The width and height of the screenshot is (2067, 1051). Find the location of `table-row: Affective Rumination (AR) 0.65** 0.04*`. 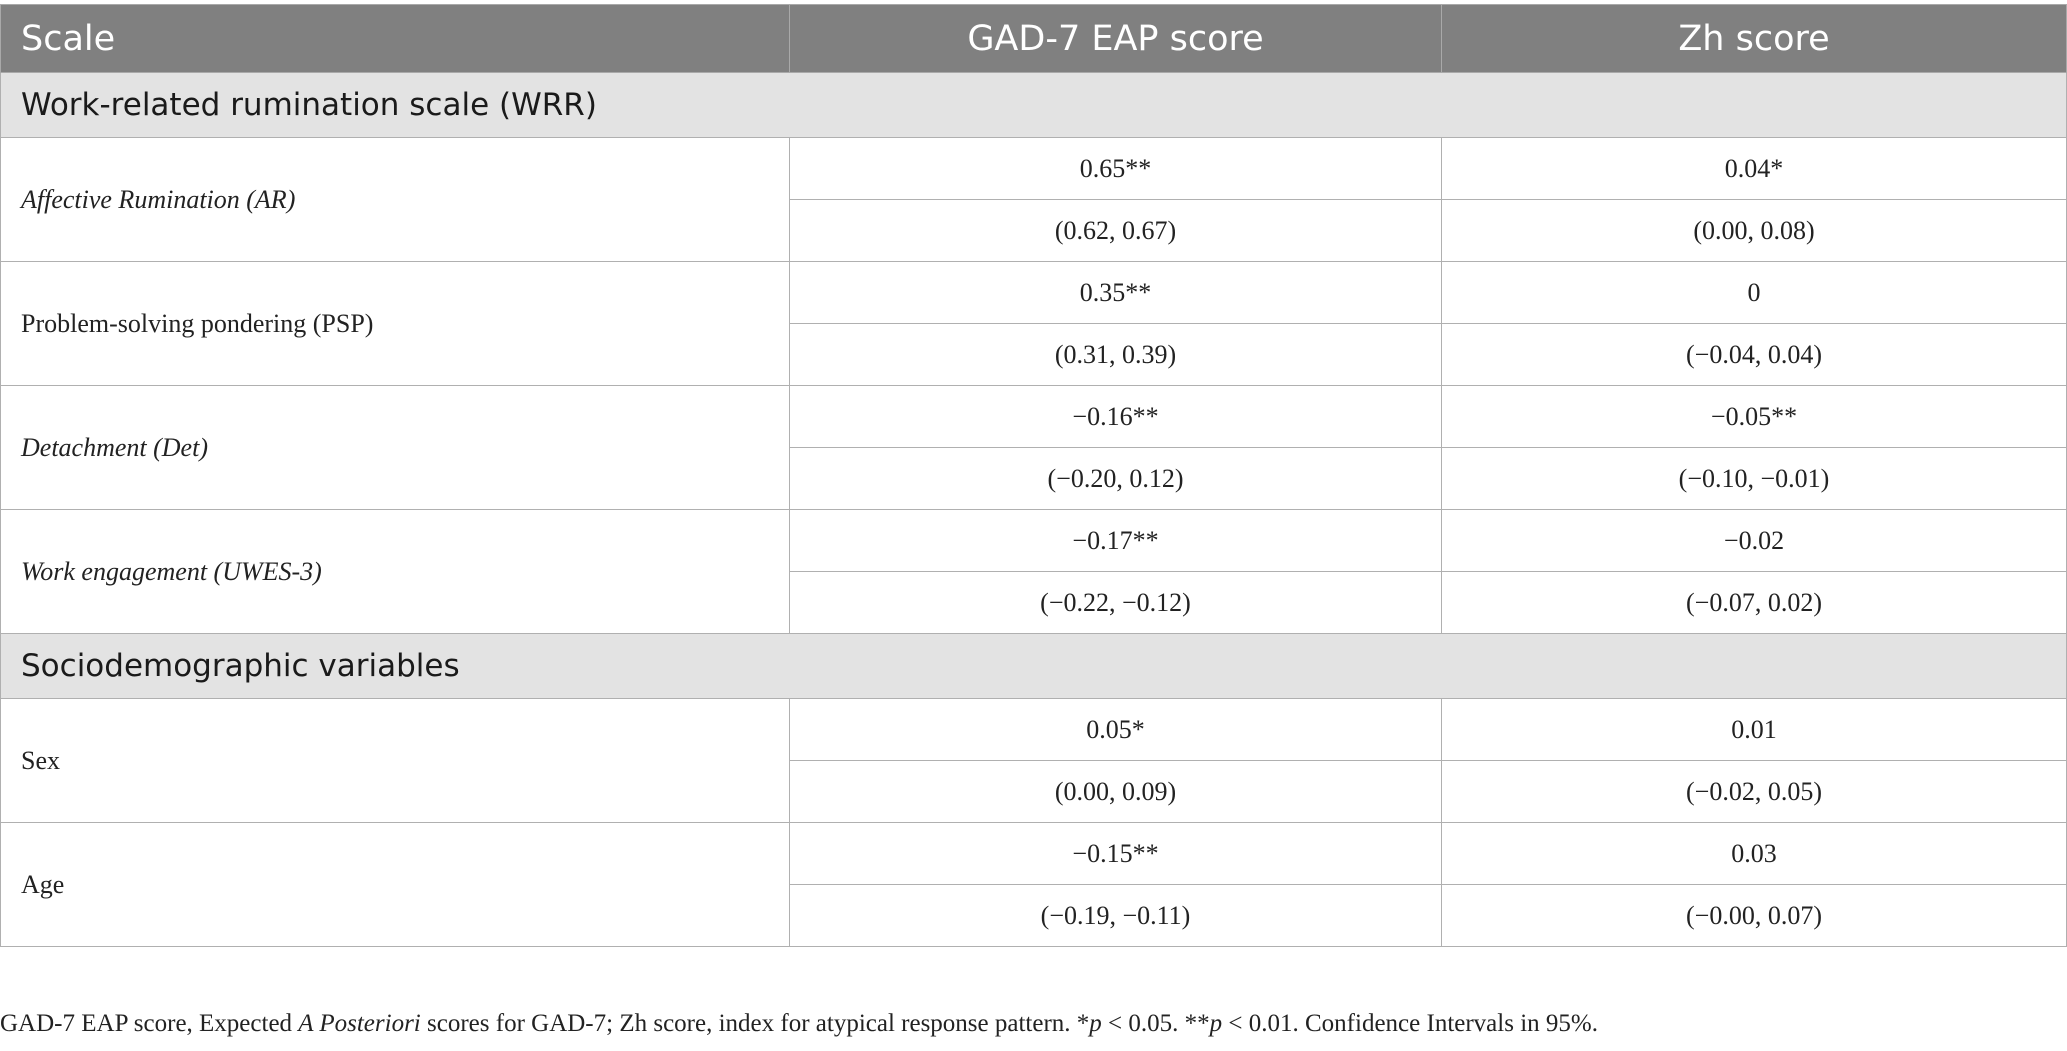

table-row: Affective Rumination (AR) 0.65** 0.04* is located at coordinates (1033, 199).